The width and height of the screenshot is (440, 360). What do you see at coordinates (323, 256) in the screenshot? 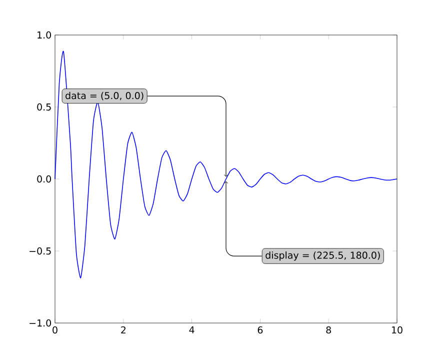
I see `annotation: display = (225.5, 180.0)` at bounding box center [323, 256].